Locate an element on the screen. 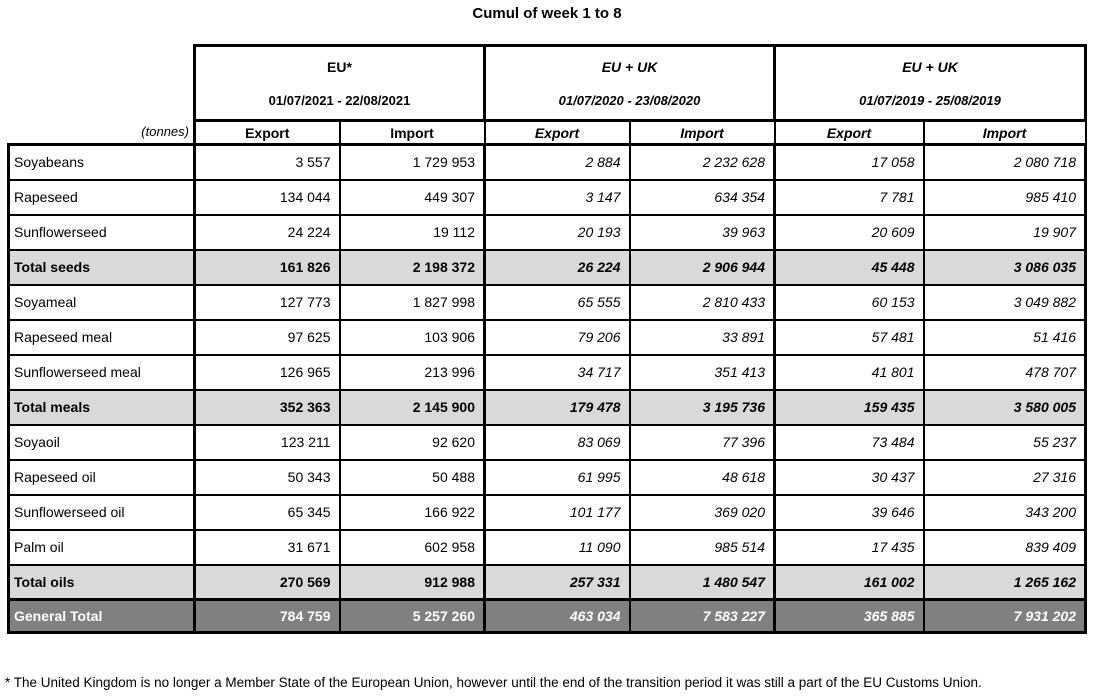 Image resolution: width=1094 pixels, height=696 pixels. cell-value: 73 484 is located at coordinates (849, 442).